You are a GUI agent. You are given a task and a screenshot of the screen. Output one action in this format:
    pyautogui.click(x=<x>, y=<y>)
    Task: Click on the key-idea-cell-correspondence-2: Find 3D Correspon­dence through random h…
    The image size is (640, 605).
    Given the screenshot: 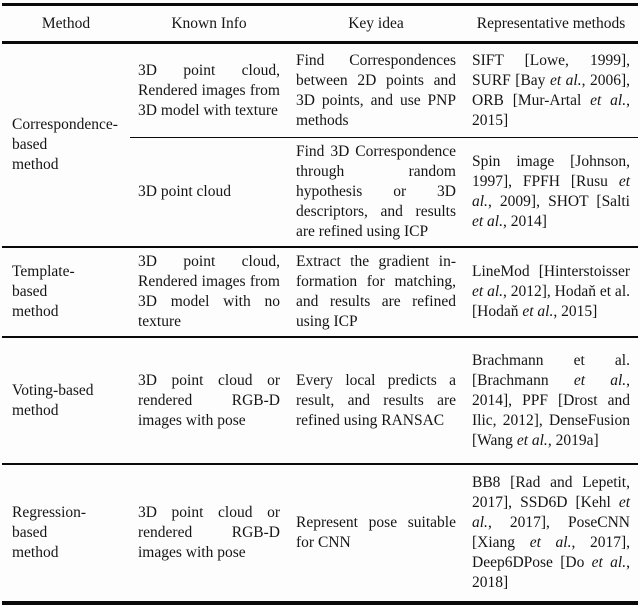 What is the action you would take?
    pyautogui.click(x=376, y=192)
    